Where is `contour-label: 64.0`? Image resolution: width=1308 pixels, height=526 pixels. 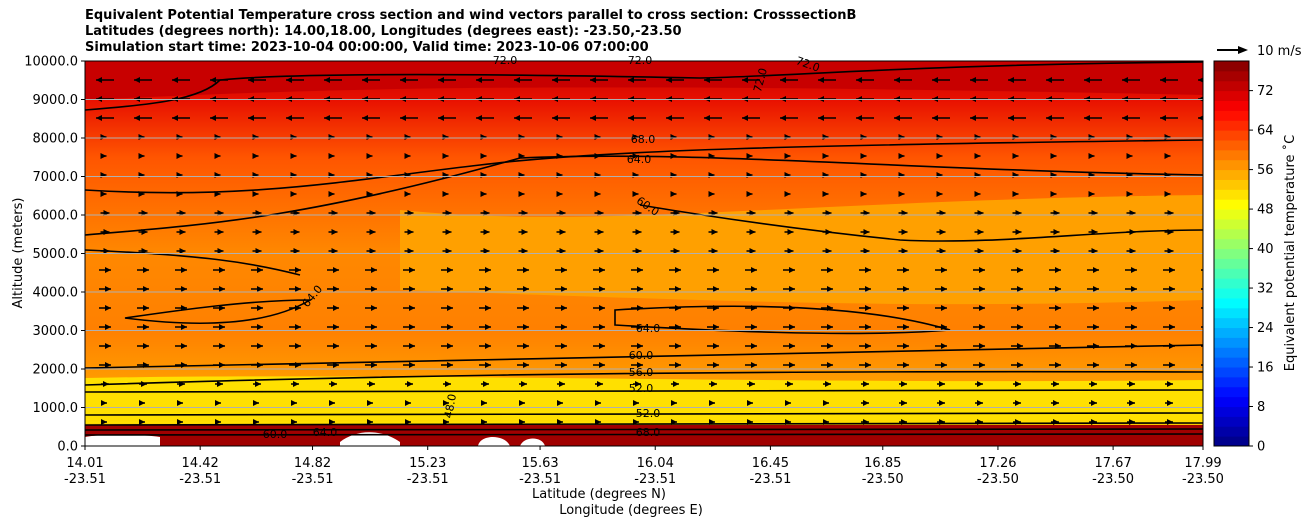 contour-label: 64.0 is located at coordinates (639, 159).